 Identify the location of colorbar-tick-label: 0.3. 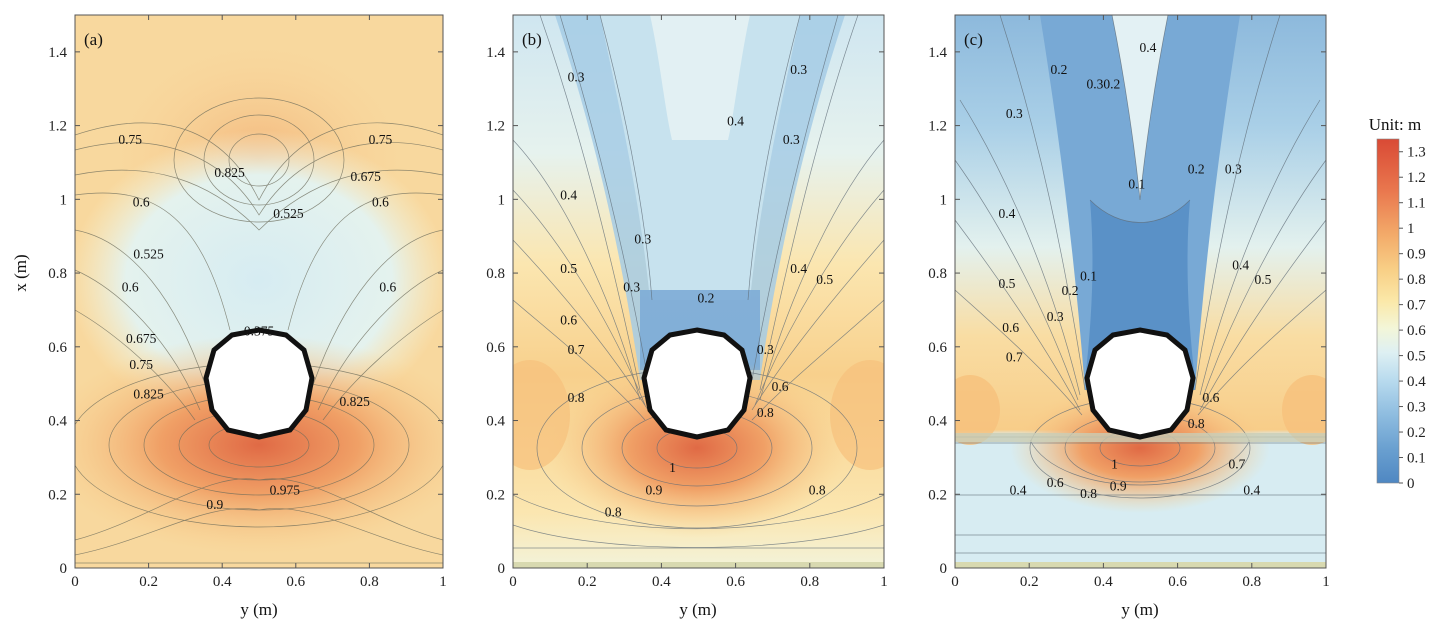
(1416, 408).